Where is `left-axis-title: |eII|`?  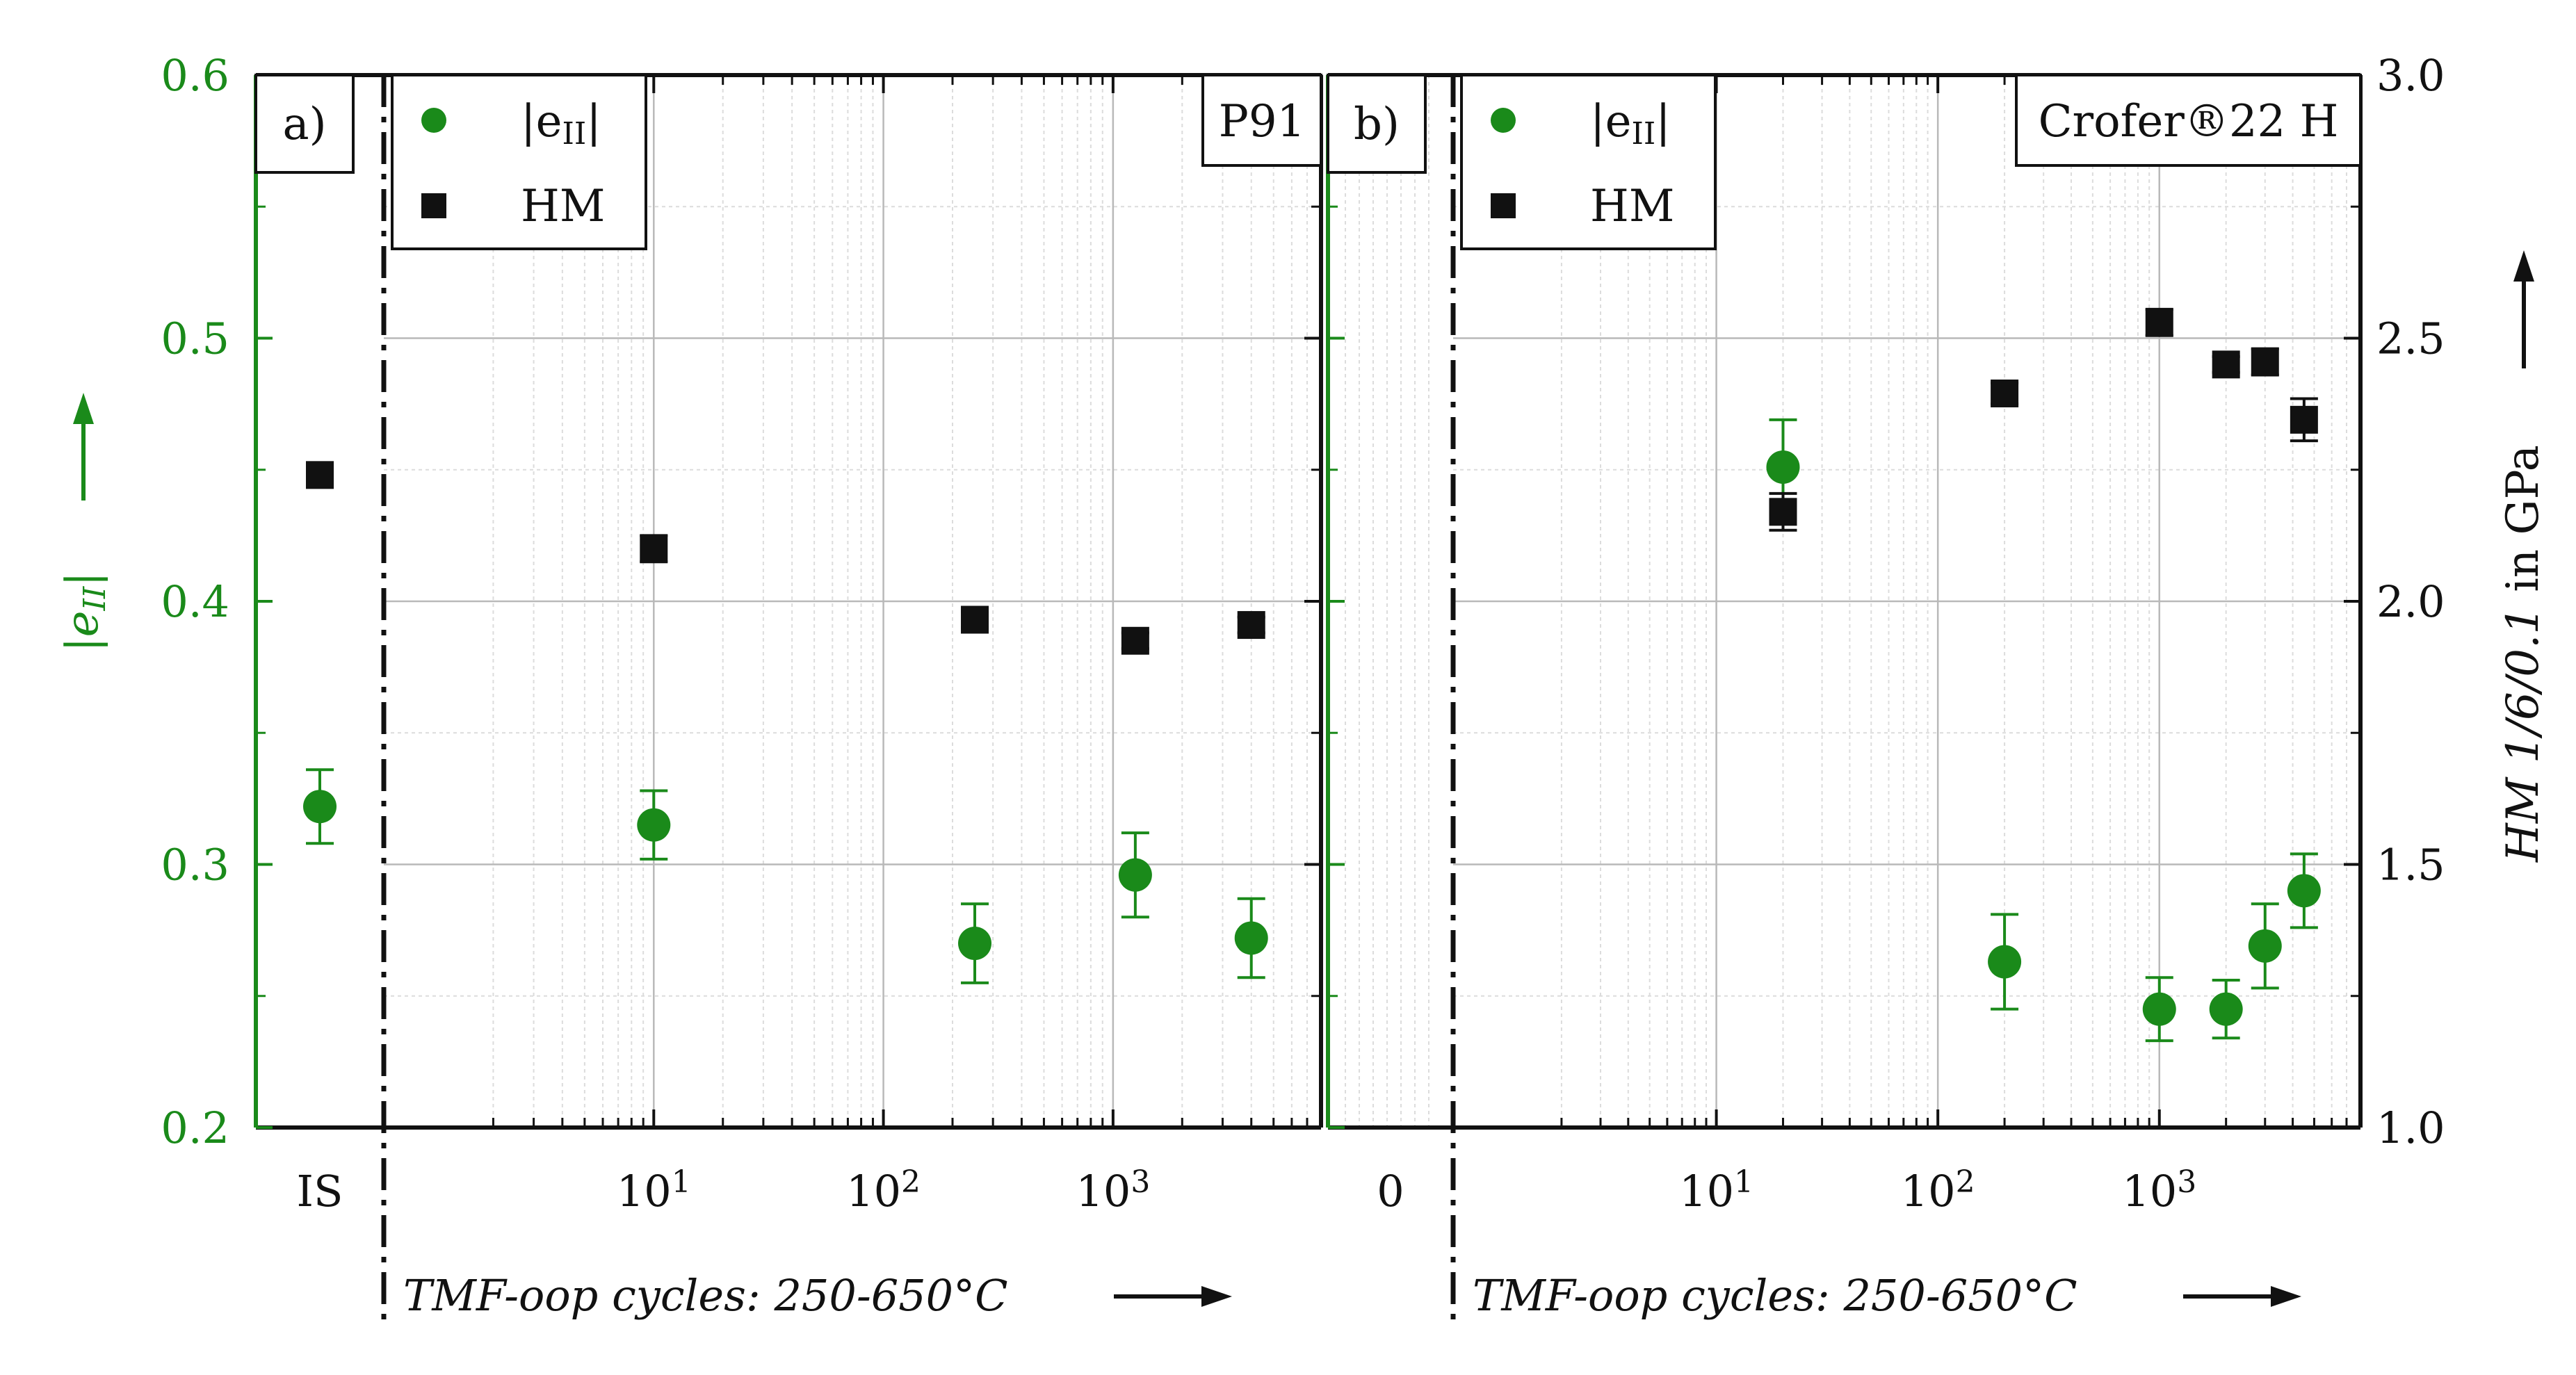 left-axis-title: |eII| is located at coordinates (85, 611).